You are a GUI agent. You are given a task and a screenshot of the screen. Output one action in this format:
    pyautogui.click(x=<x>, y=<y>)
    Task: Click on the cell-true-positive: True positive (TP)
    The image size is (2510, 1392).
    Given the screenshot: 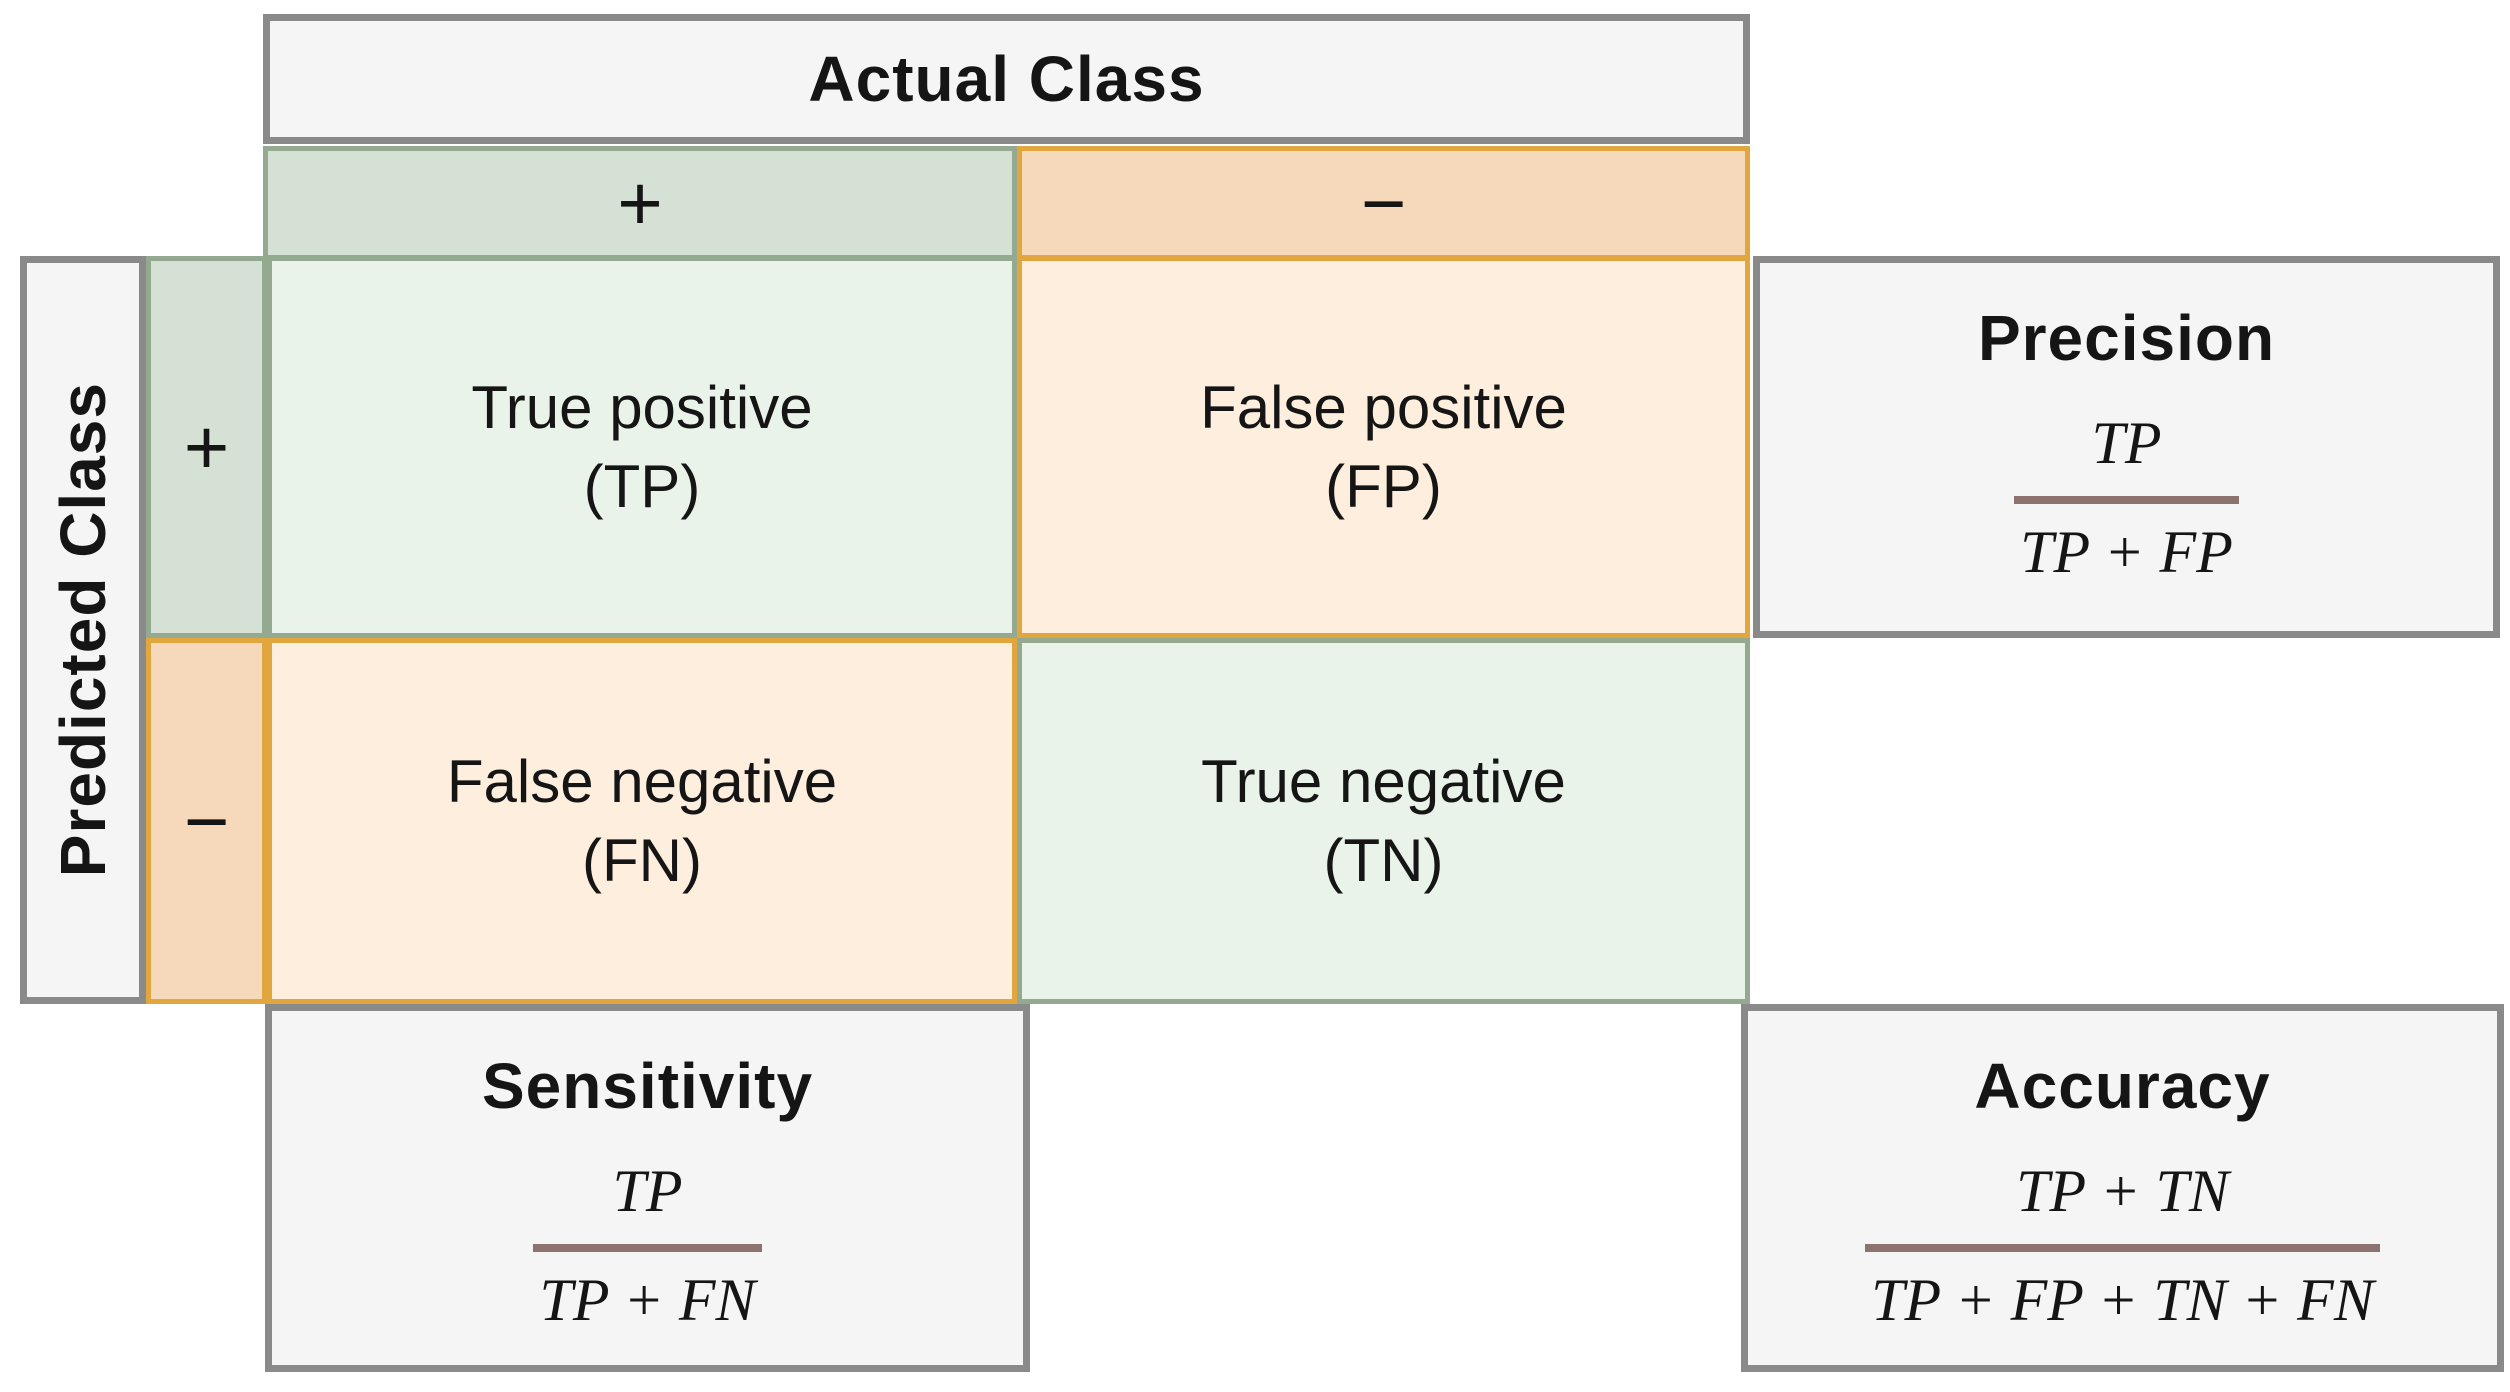 What is the action you would take?
    pyautogui.click(x=642, y=447)
    